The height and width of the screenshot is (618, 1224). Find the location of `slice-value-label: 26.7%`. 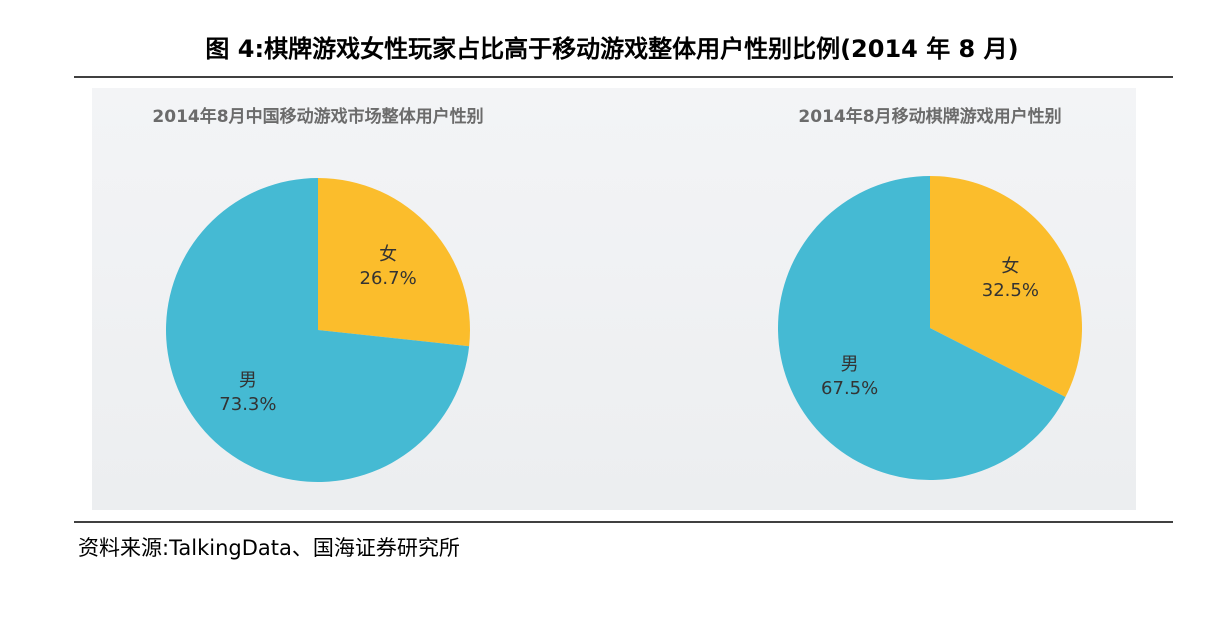

slice-value-label: 26.7% is located at coordinates (388, 278).